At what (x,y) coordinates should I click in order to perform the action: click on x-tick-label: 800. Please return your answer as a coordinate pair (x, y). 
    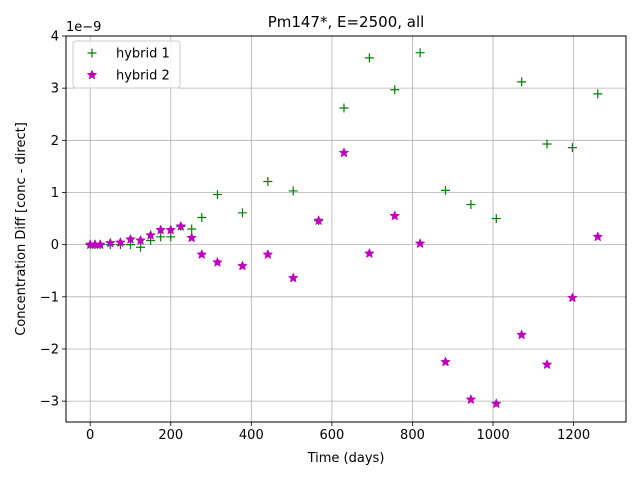
    Looking at the image, I should click on (412, 435).